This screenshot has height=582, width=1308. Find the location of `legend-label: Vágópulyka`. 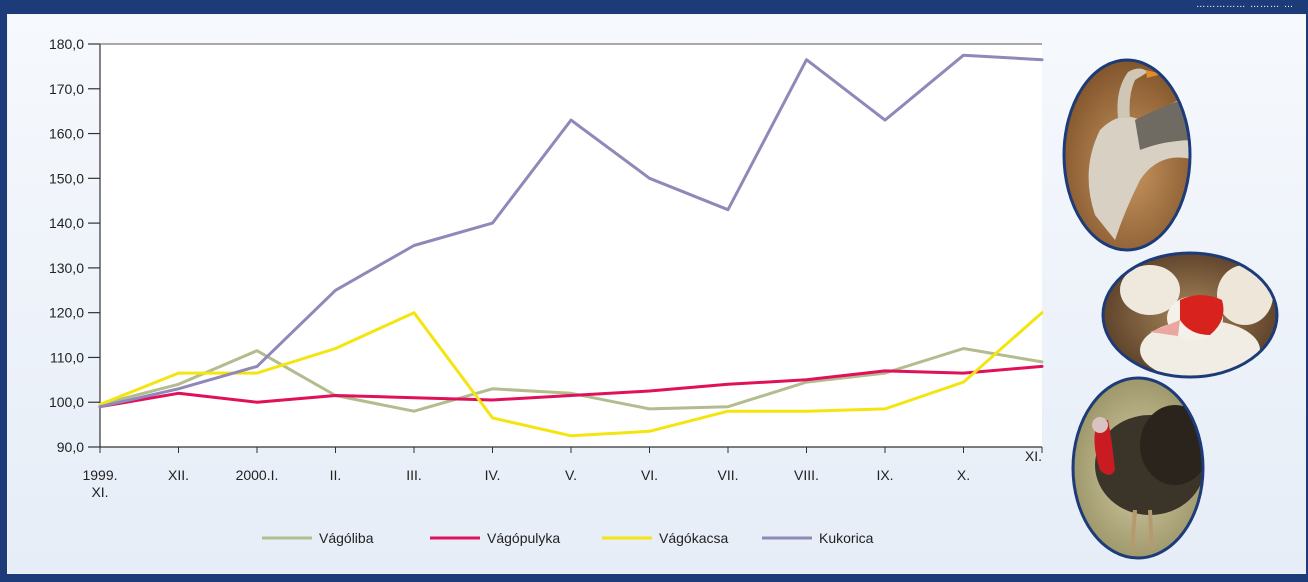

legend-label: Vágópulyka is located at coordinates (523, 538).